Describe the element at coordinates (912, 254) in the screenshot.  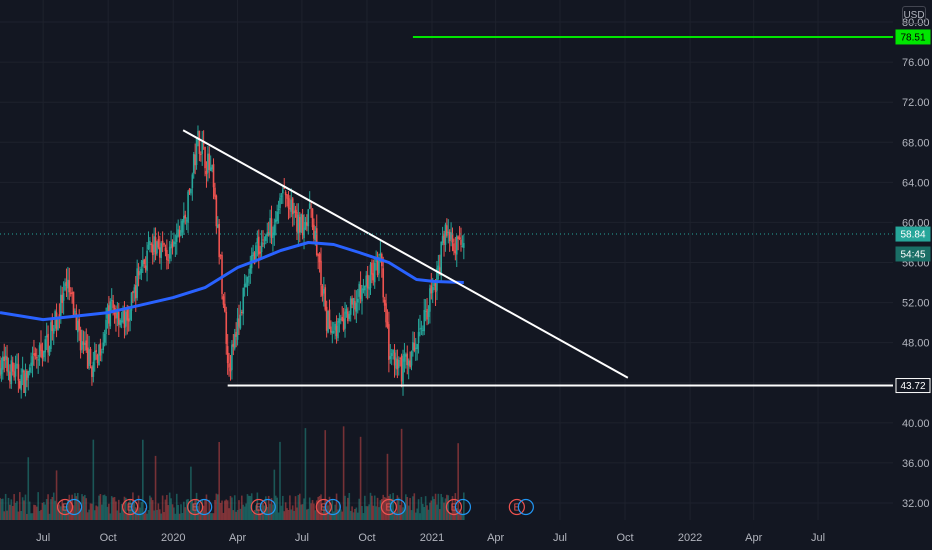
I see `countdown-label: 54:45` at that location.